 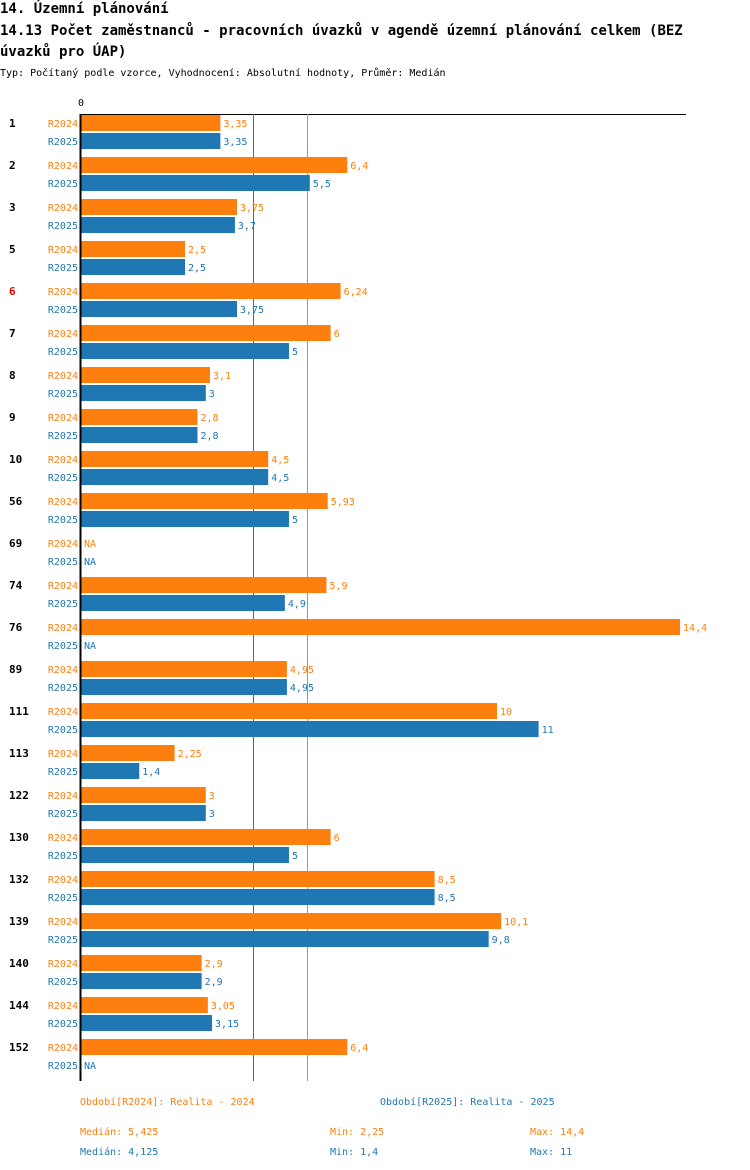 What do you see at coordinates (197, 250) in the screenshot?
I see `value-label-r2024: 2,5` at bounding box center [197, 250].